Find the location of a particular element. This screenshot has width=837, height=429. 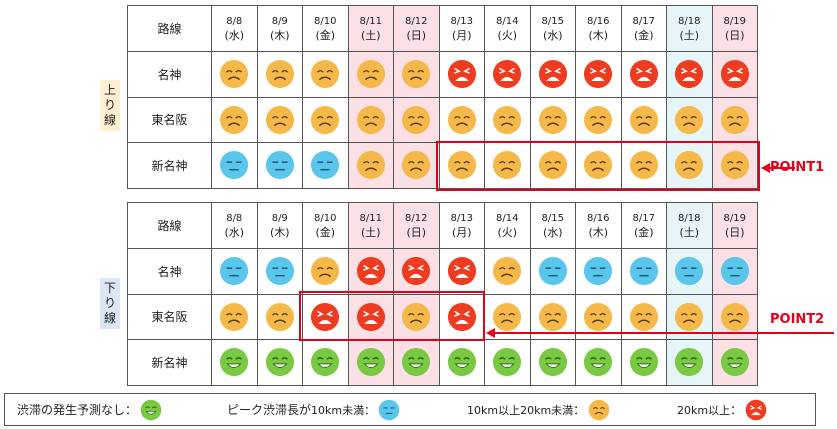

point2-highlight-box is located at coordinates (392, 316).